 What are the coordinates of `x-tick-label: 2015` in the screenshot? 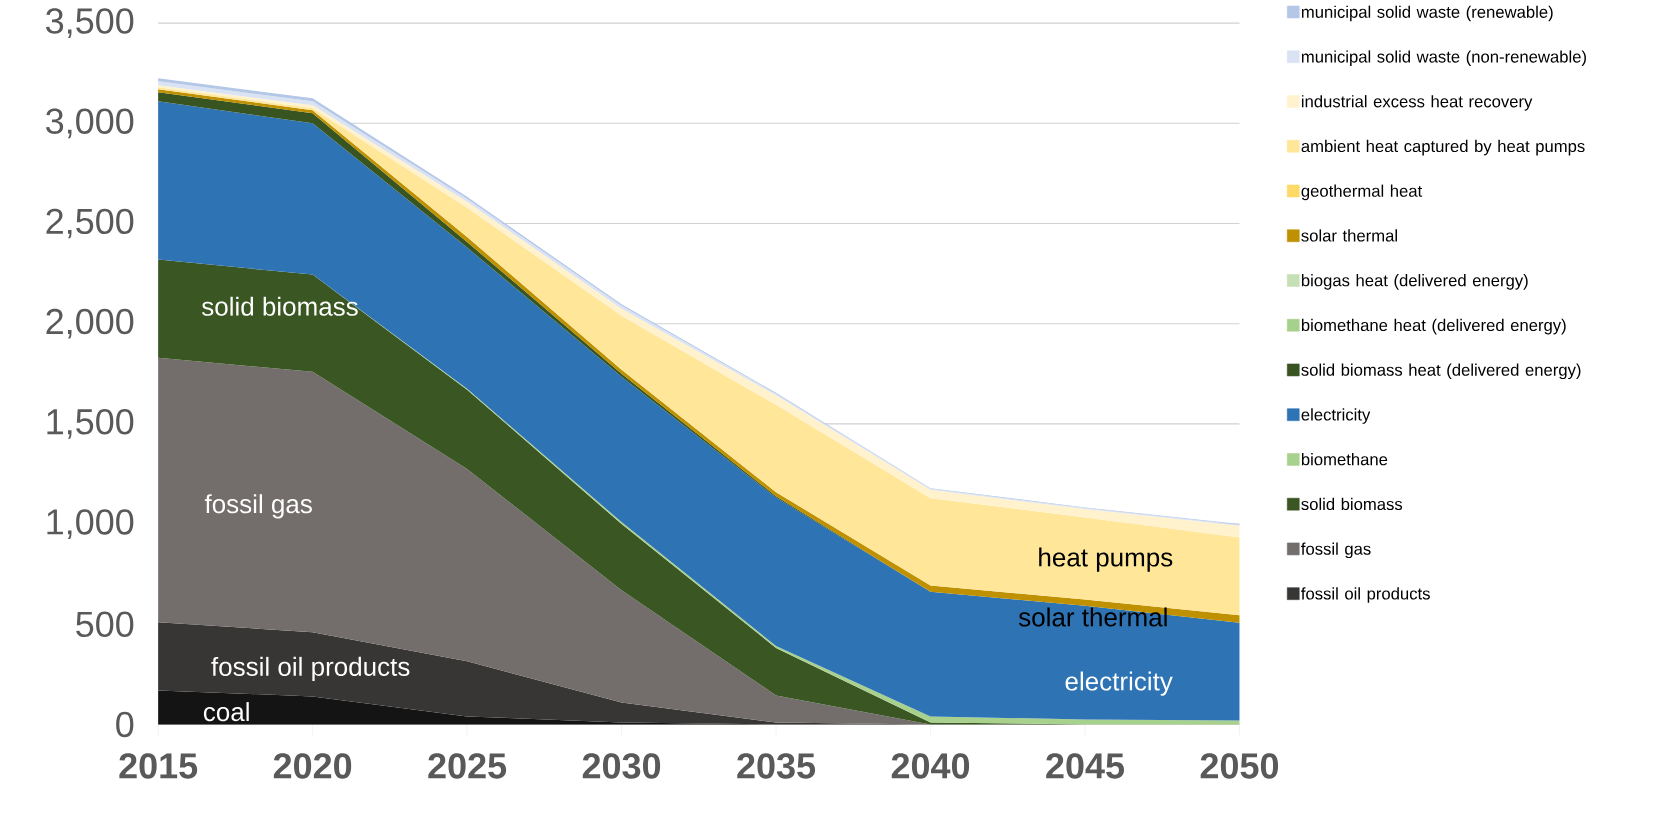 It's located at (158, 766).